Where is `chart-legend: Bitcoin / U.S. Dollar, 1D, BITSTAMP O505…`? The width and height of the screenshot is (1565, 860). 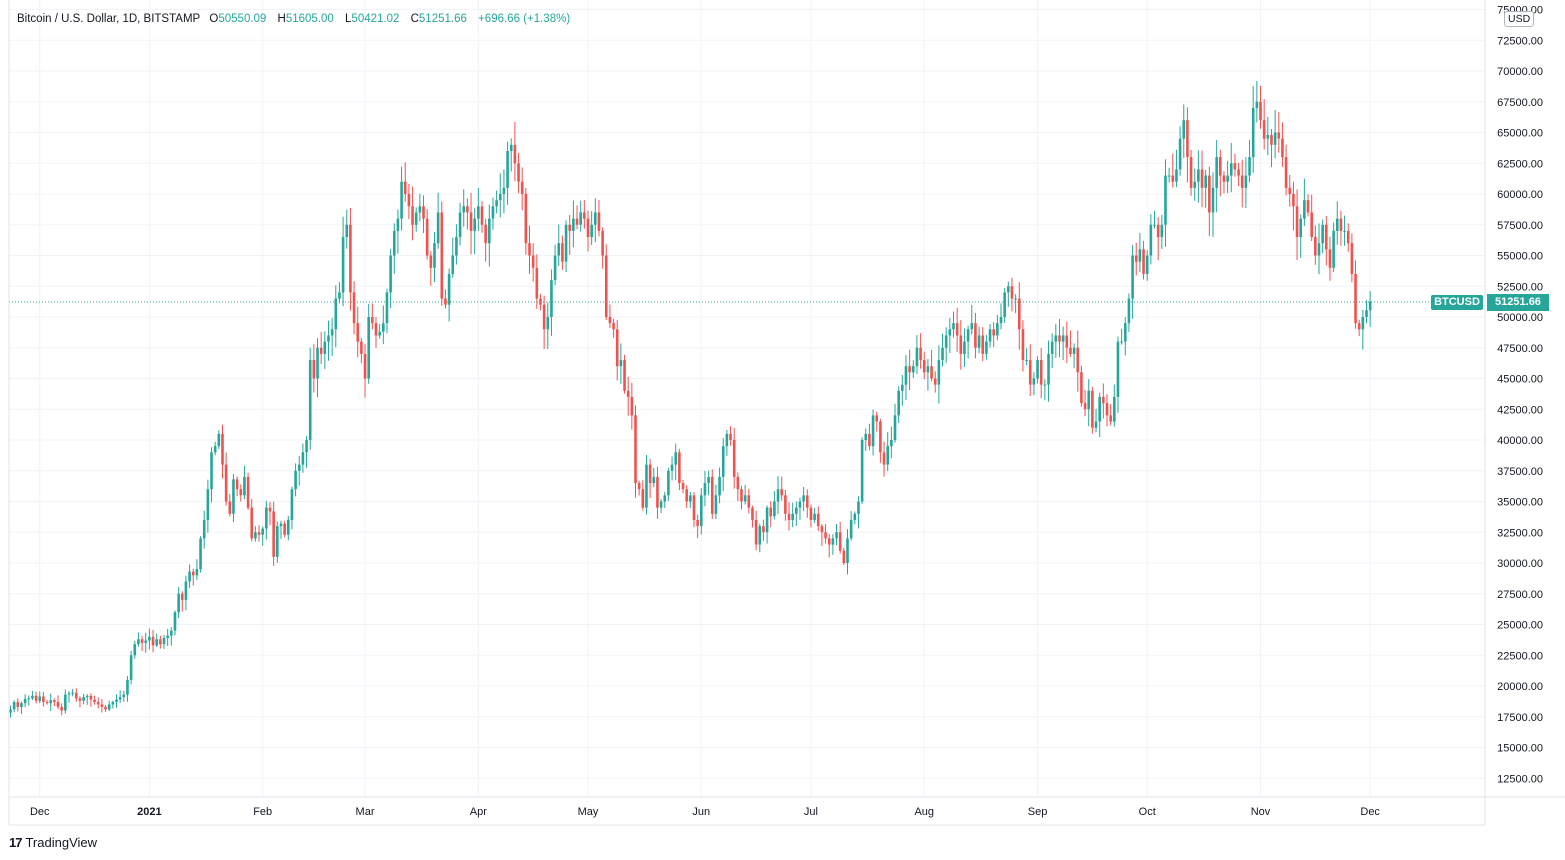
chart-legend: Bitcoin / U.S. Dollar, 1D, BITSTAMP O505… is located at coordinates (297, 19).